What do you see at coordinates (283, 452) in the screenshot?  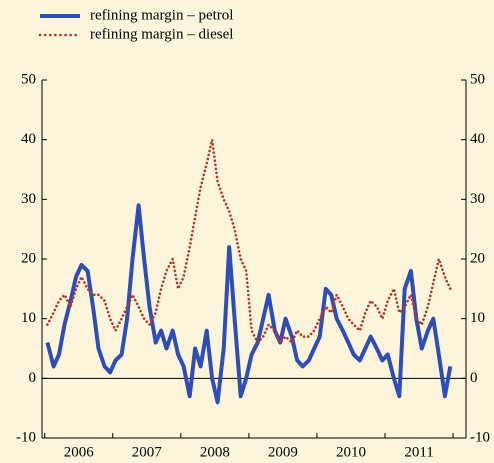 I see `x-tick-label: 2009` at bounding box center [283, 452].